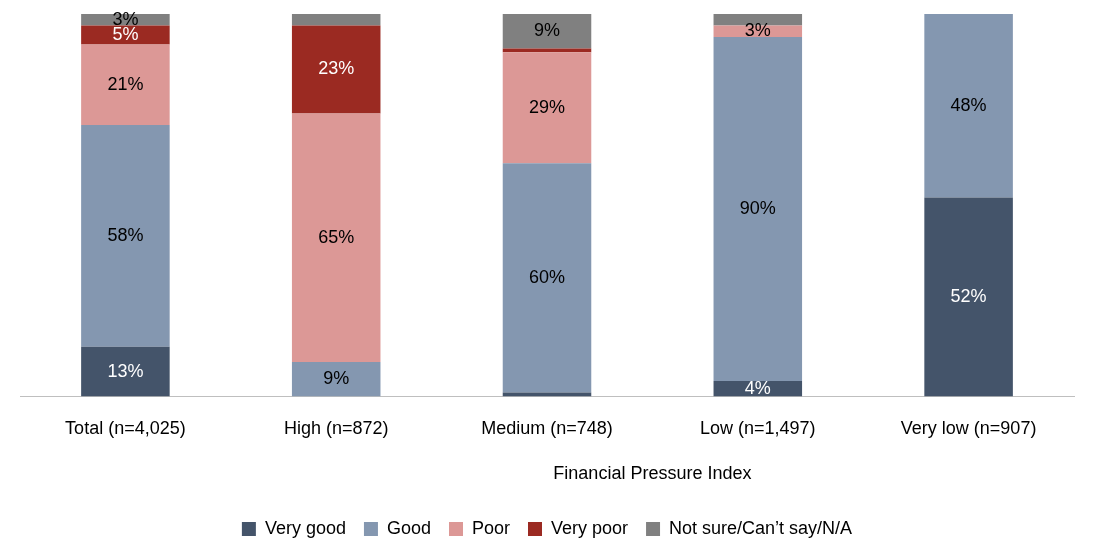  What do you see at coordinates (757, 387) in the screenshot?
I see `data-label: 4%` at bounding box center [757, 387].